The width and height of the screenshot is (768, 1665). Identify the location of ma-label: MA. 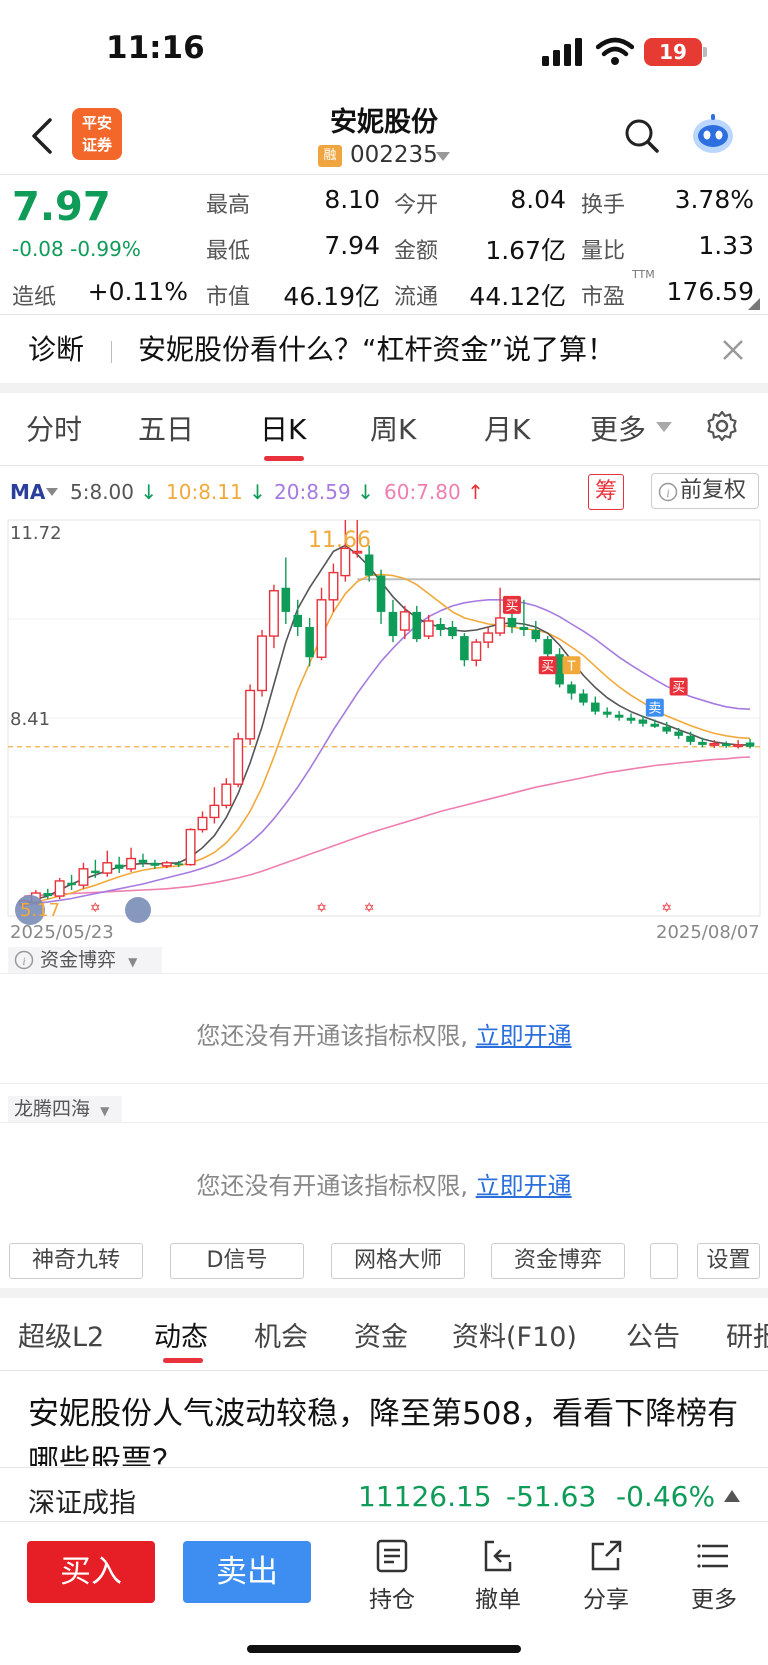
(28, 492).